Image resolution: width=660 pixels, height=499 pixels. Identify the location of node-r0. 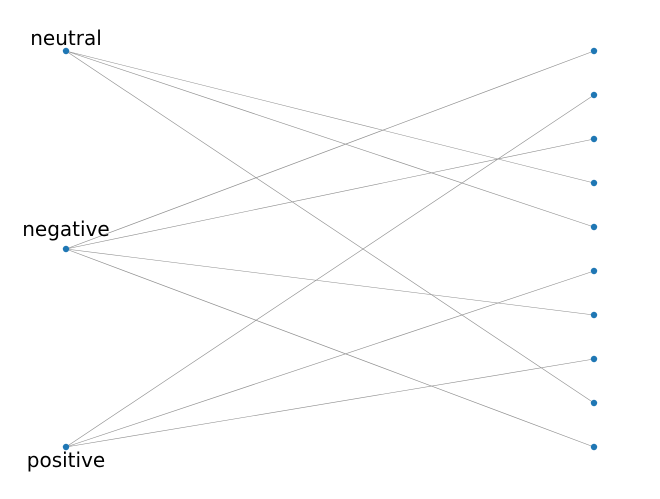
(594, 51).